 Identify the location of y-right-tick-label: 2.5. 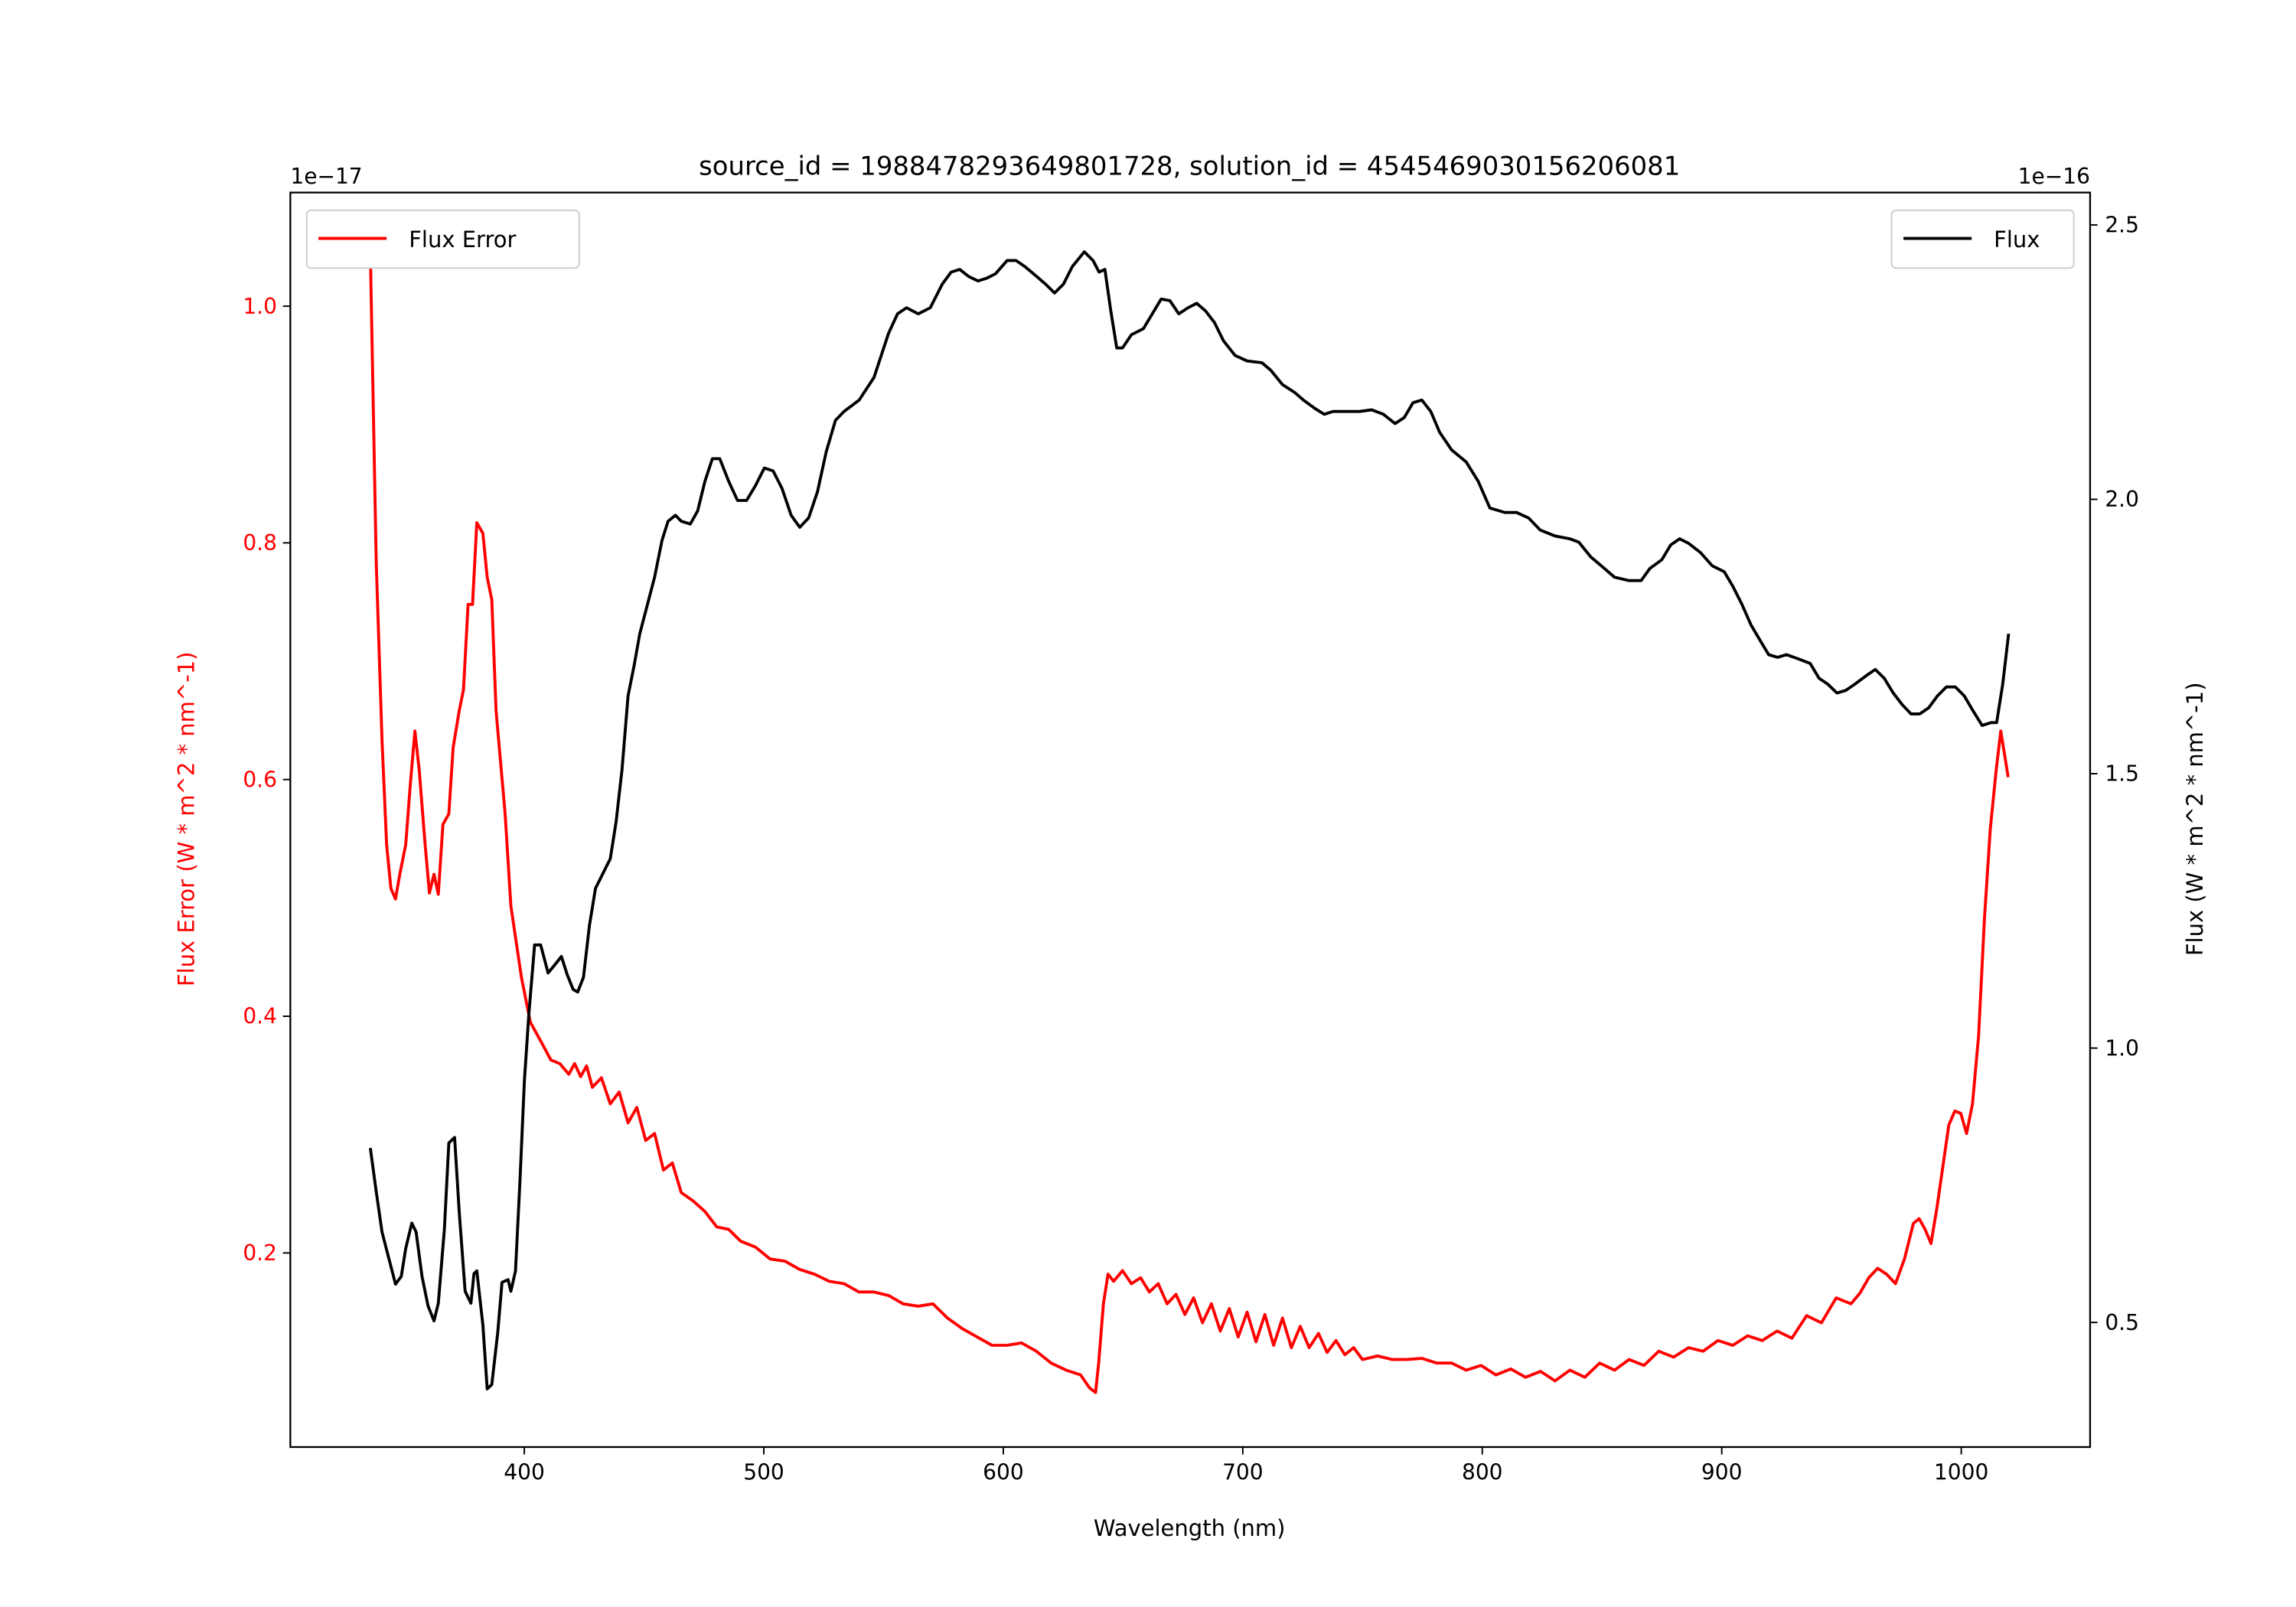
(2122, 225).